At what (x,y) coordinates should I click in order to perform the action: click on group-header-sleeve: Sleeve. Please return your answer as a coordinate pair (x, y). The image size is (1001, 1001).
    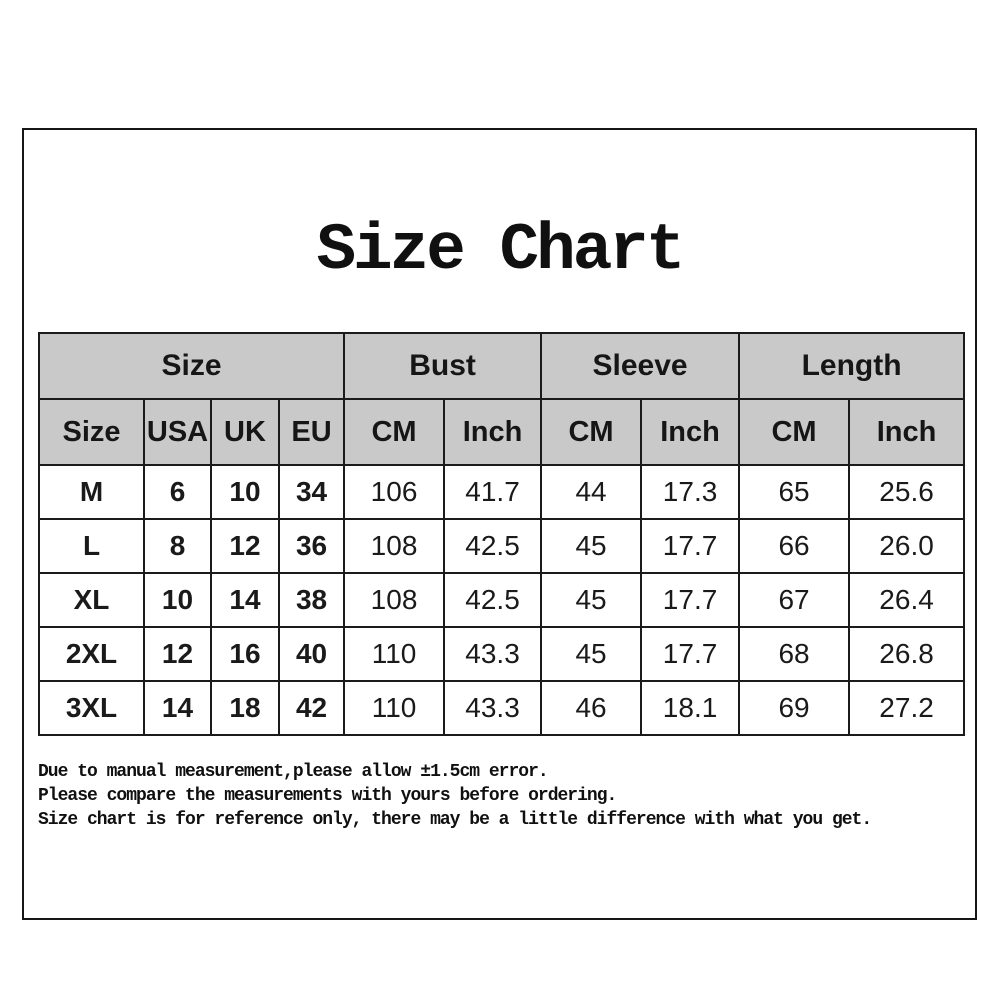
    Looking at the image, I should click on (640, 366).